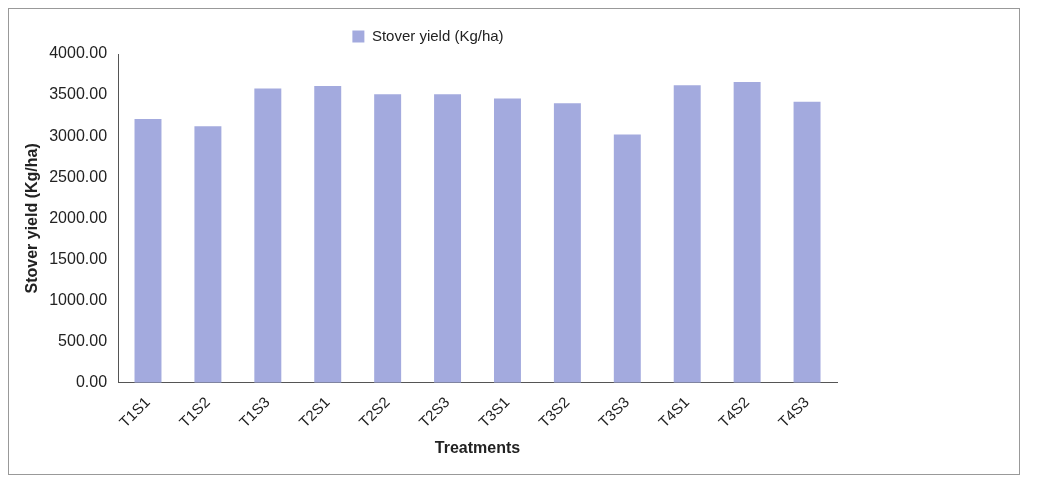 The width and height of the screenshot is (1037, 493). I want to click on y-axis-title: Stover yield (Kg/ha), so click(32, 218).